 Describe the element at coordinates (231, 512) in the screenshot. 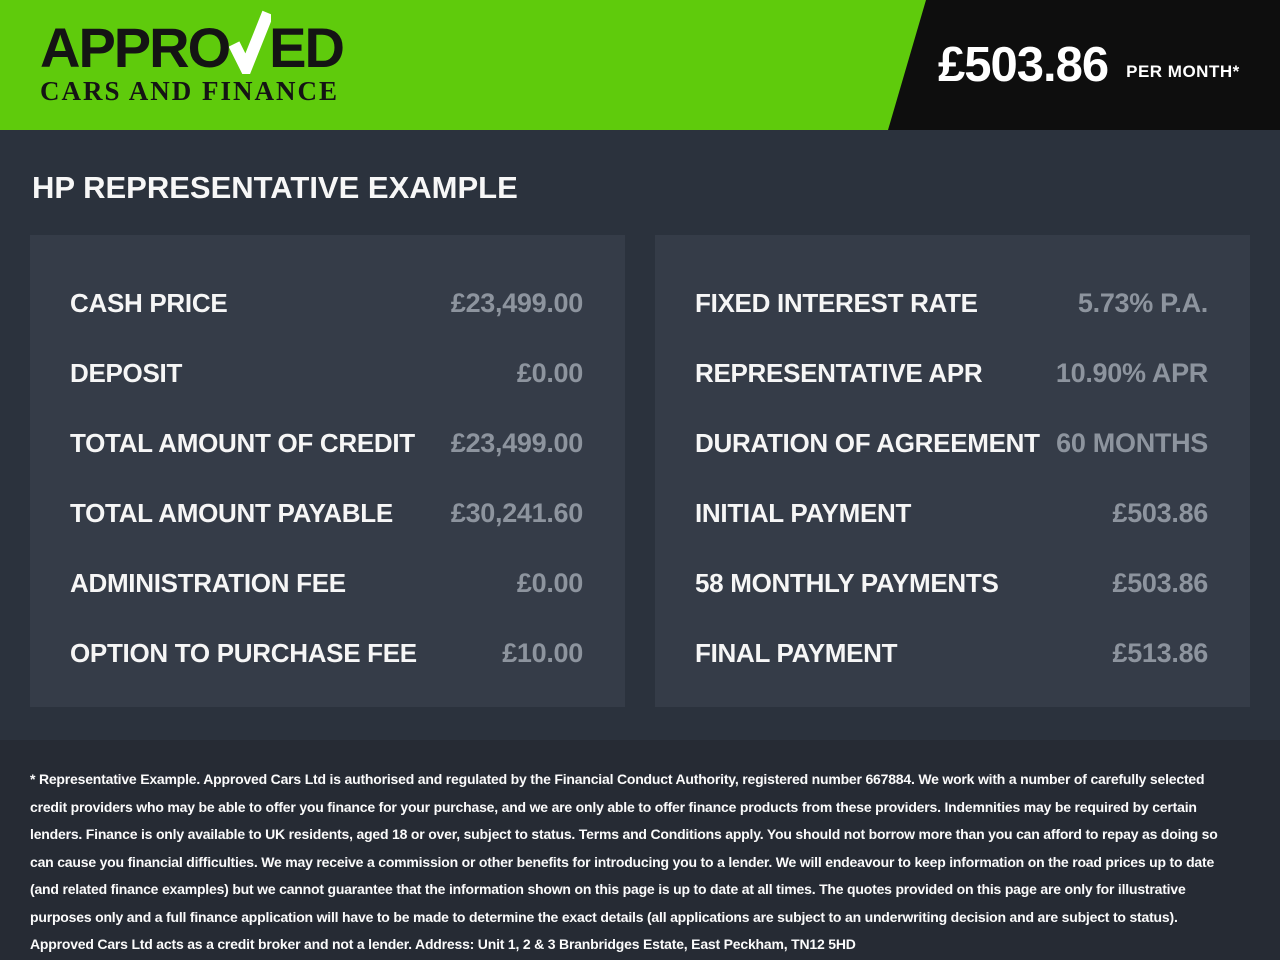

I see `finance-label: TOTAL AMOUNT PAYABLE` at that location.